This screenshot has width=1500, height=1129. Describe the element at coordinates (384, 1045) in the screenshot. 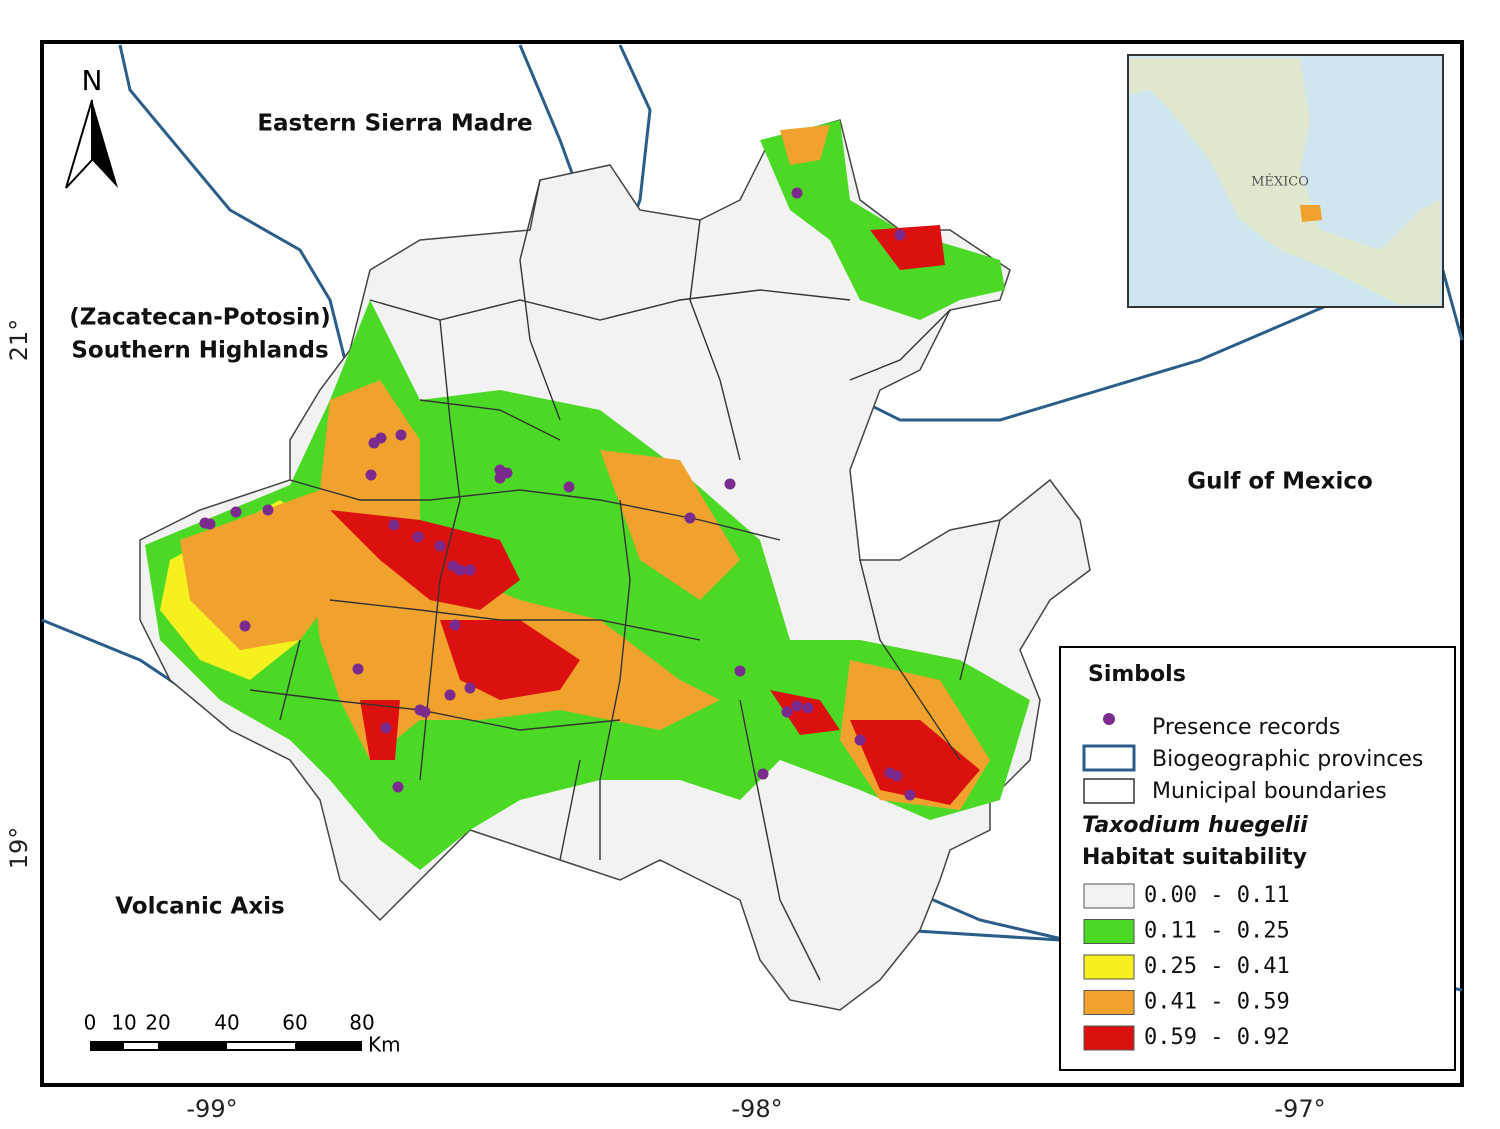

I see `scale-unit: Km` at that location.